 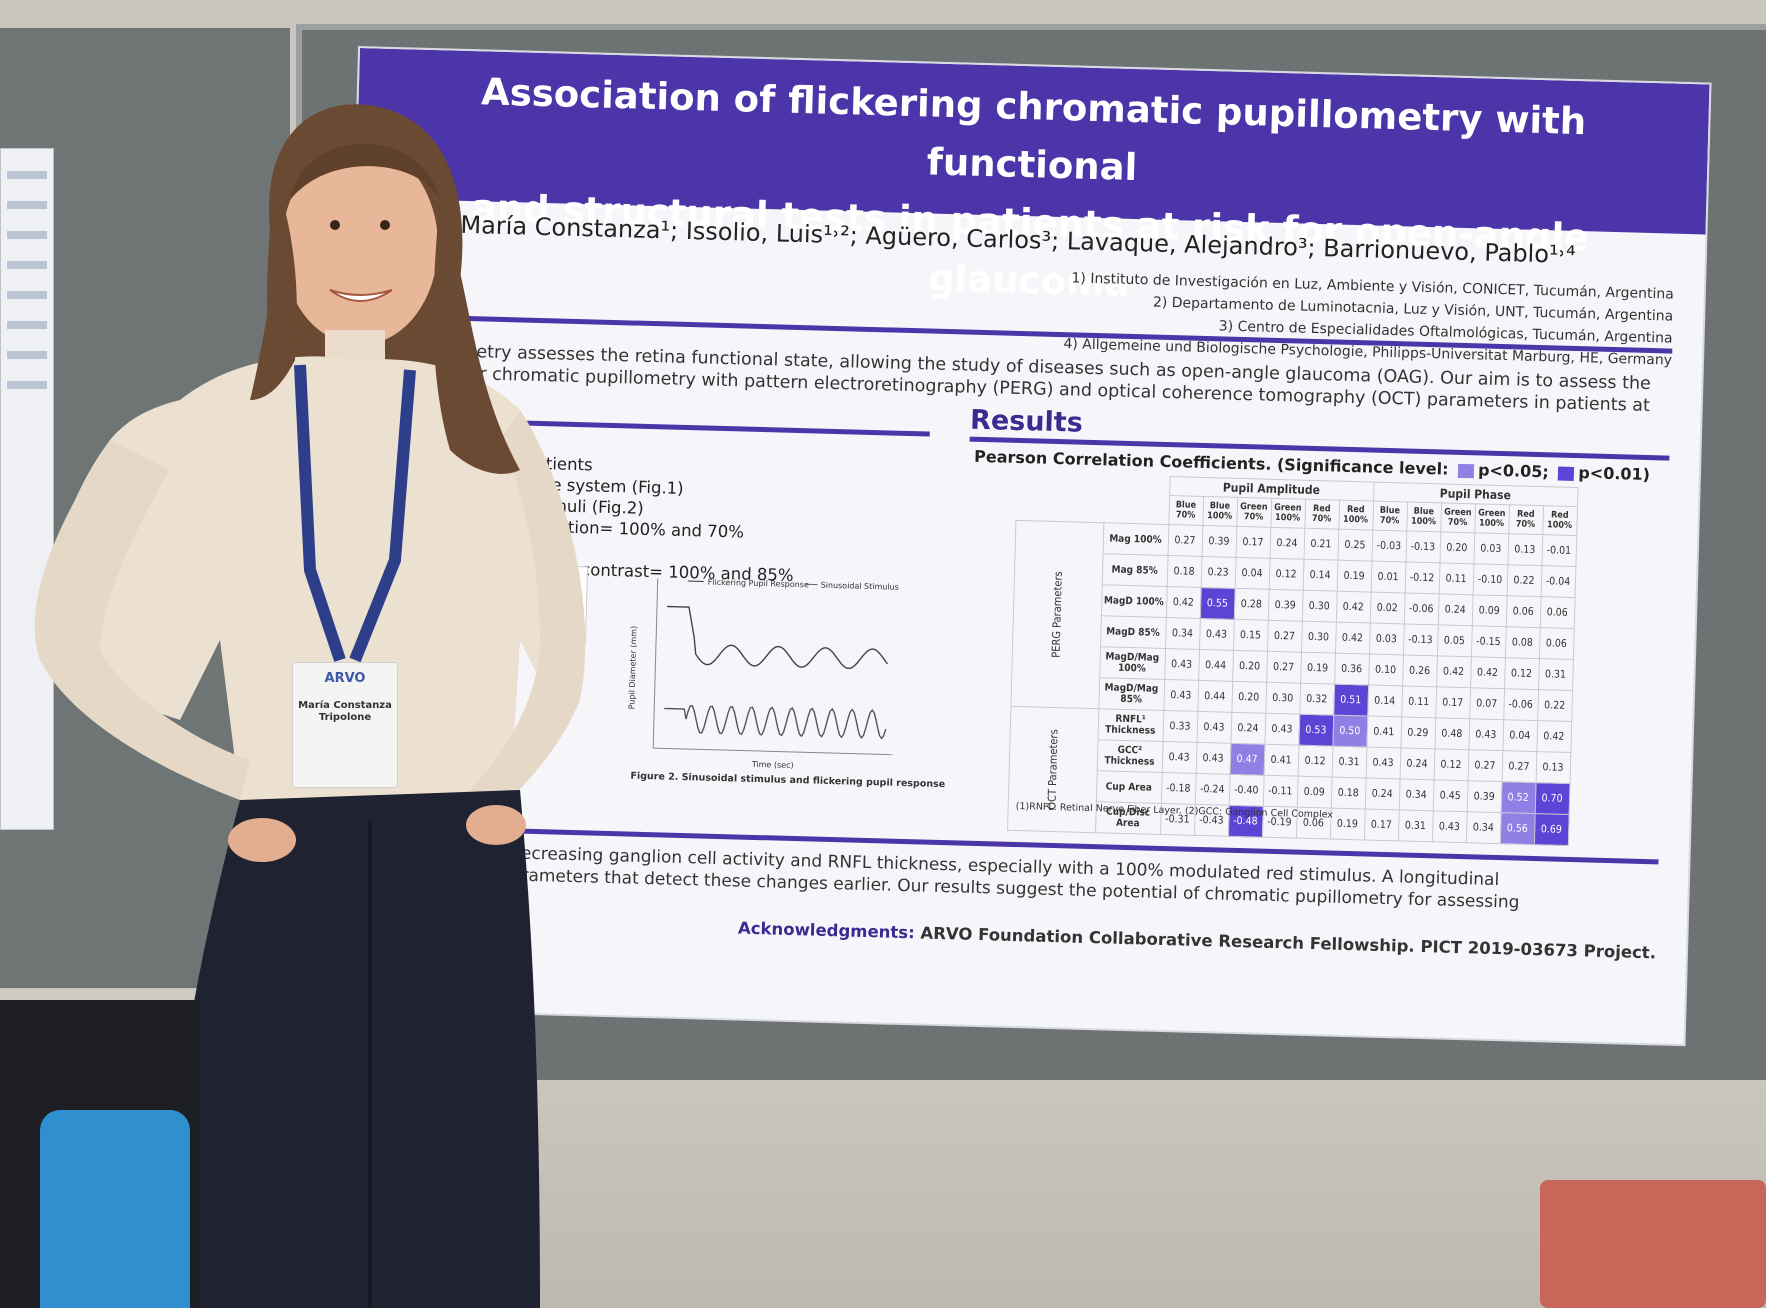 I want to click on correlation-cell: 0.33, so click(x=1180, y=726).